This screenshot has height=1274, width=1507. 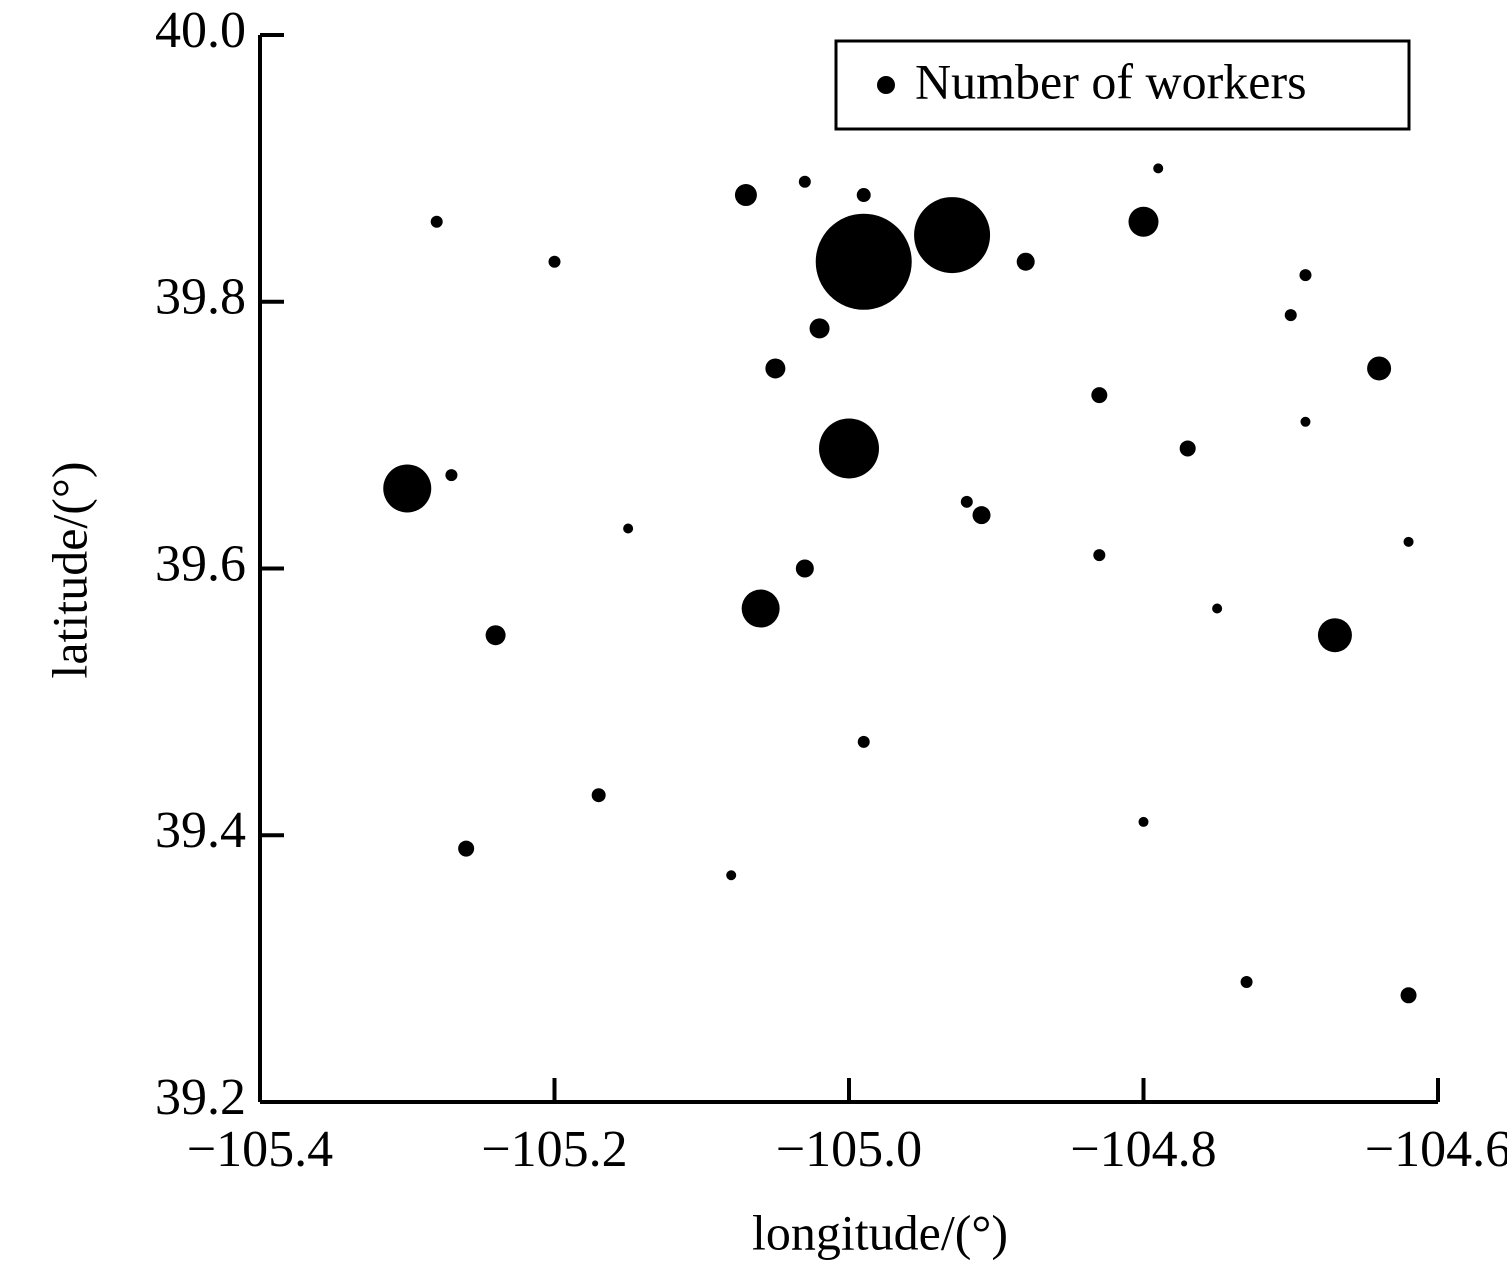 What do you see at coordinates (849, 1149) in the screenshot?
I see `x-tick-label: −105.0` at bounding box center [849, 1149].